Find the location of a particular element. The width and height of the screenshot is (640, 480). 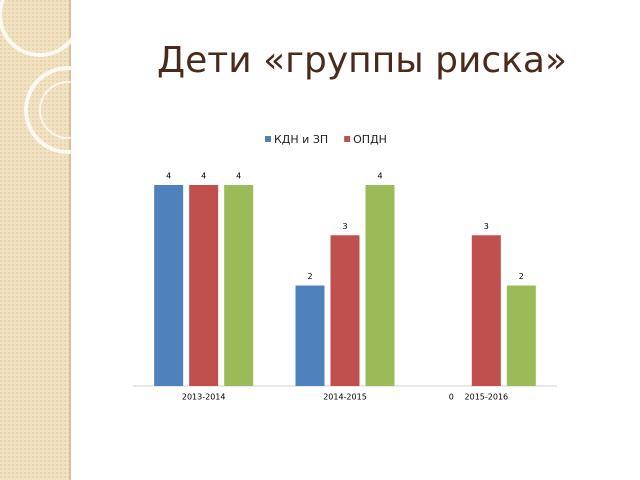

legend-label: ОПДН is located at coordinates (370, 139).